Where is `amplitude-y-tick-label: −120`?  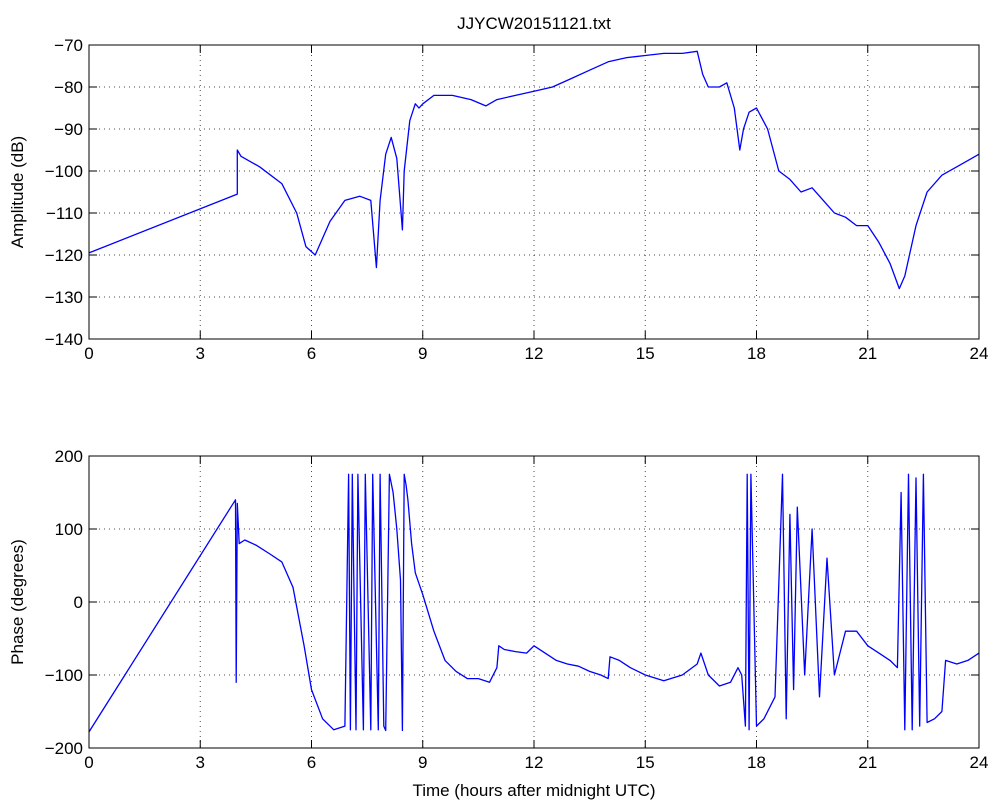
amplitude-y-tick-label: −120 is located at coordinates (64, 255).